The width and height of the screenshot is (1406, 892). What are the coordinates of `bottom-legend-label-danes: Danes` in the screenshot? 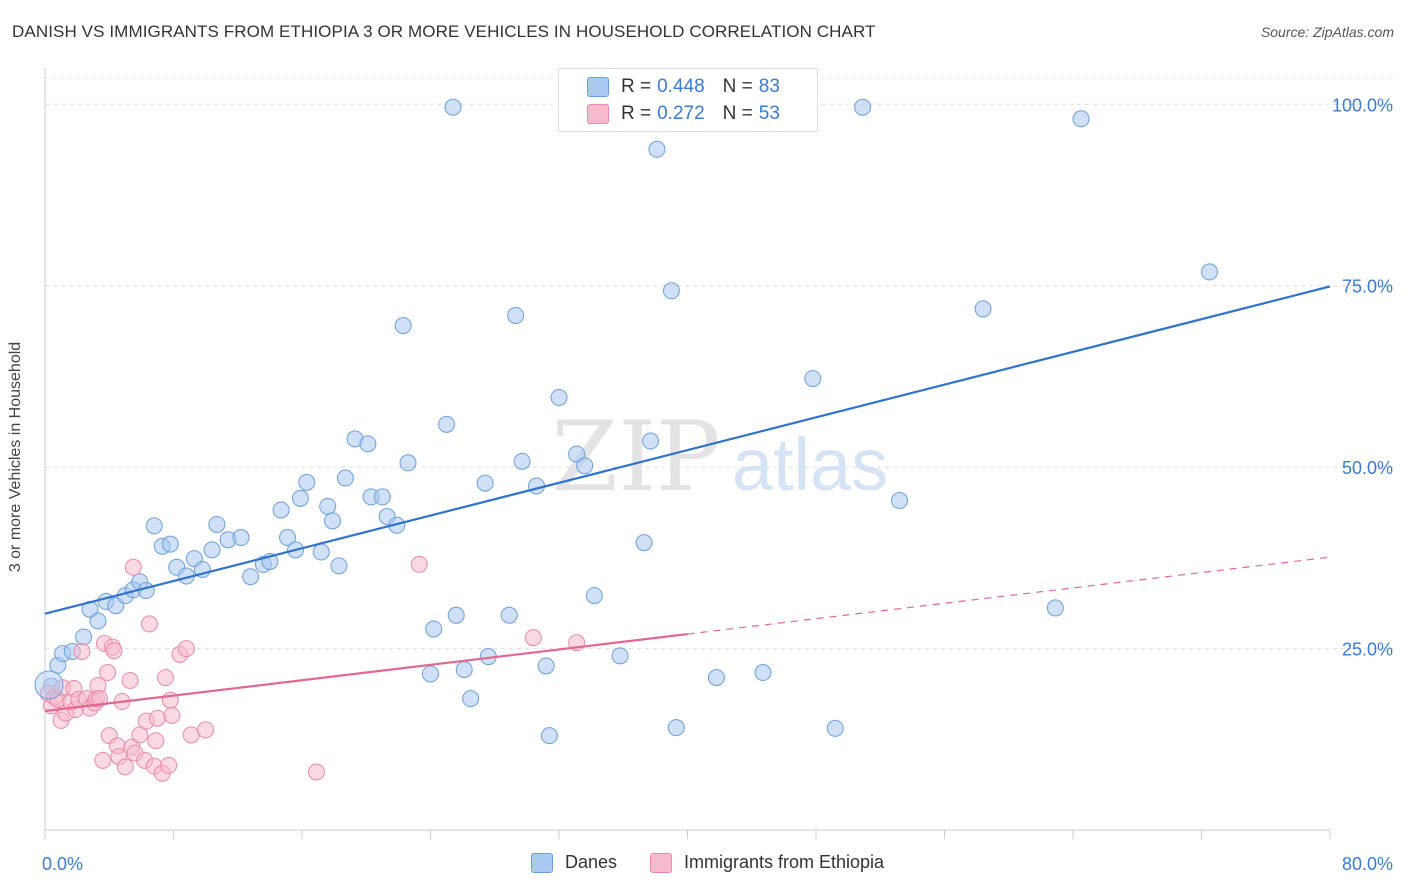 It's located at (591, 862).